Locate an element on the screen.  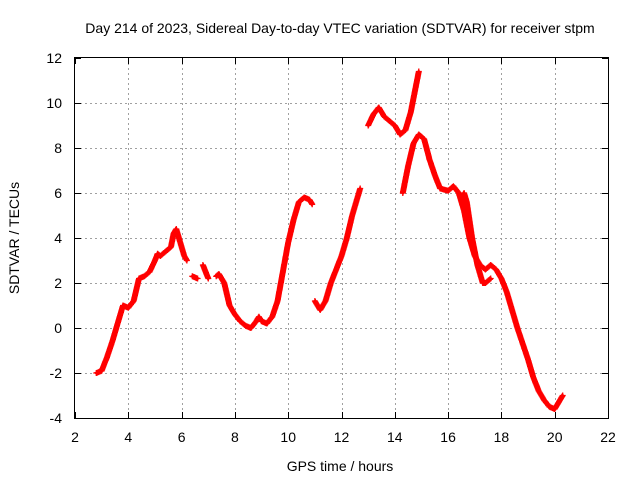
y-tick-label: 4 is located at coordinates (58, 238).